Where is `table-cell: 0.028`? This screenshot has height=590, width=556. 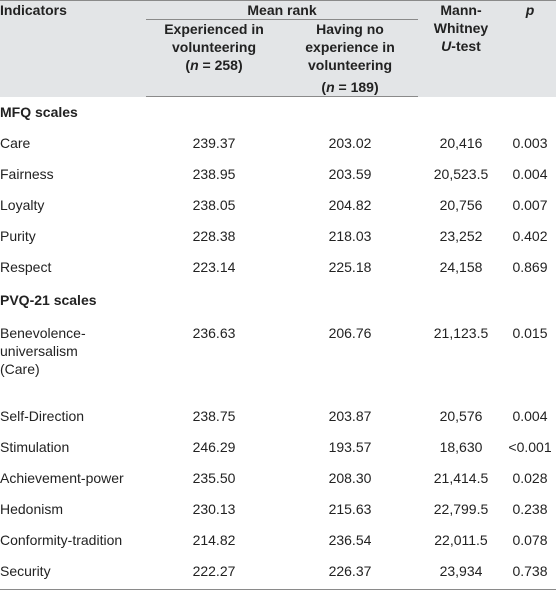
table-cell: 0.028 is located at coordinates (530, 478).